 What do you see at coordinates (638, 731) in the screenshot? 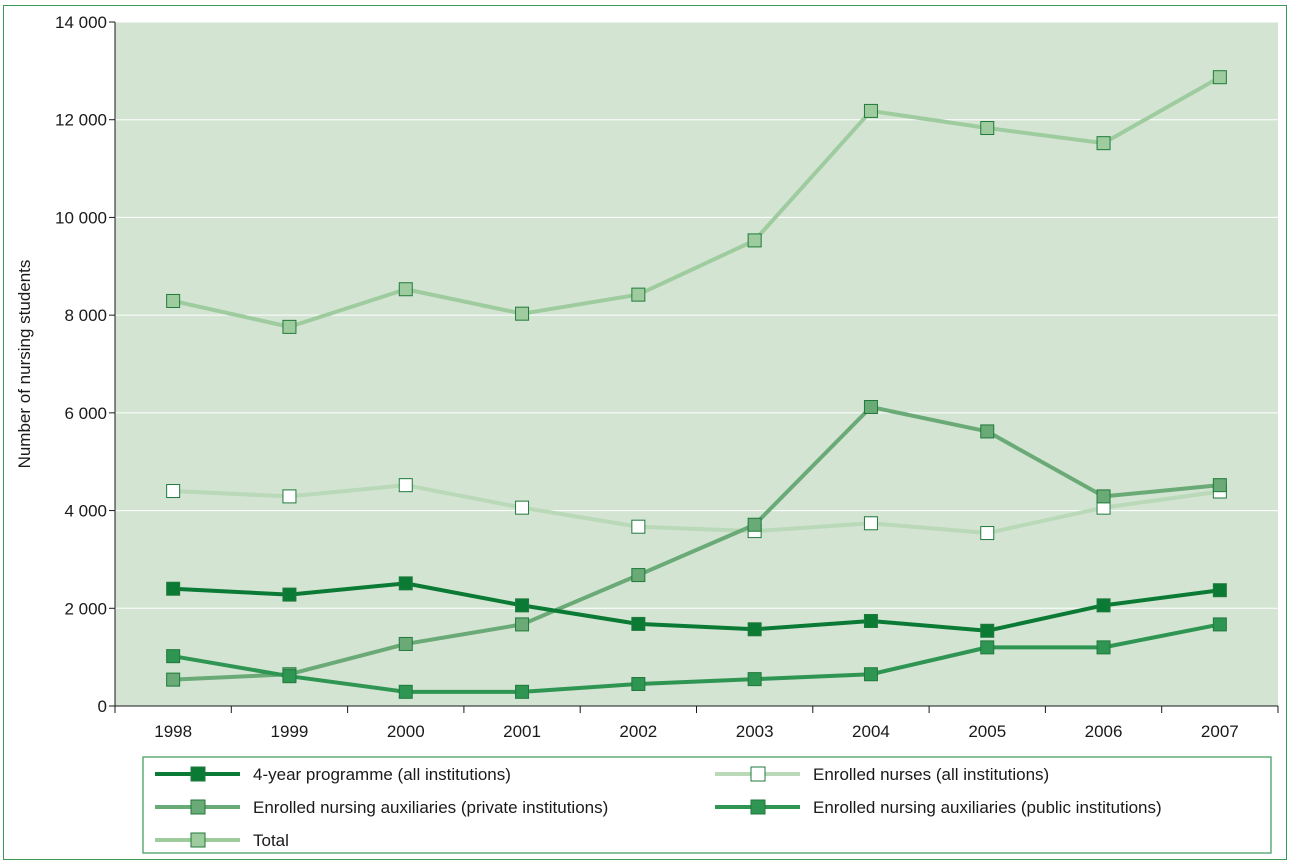
I see `x-tick-label: 2002` at bounding box center [638, 731].